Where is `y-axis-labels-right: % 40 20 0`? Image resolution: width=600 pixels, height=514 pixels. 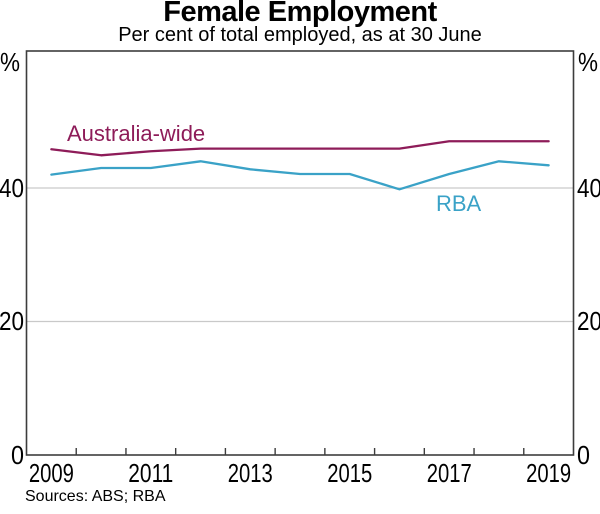
y-axis-labels-right: % 40 20 0 is located at coordinates (588, 258).